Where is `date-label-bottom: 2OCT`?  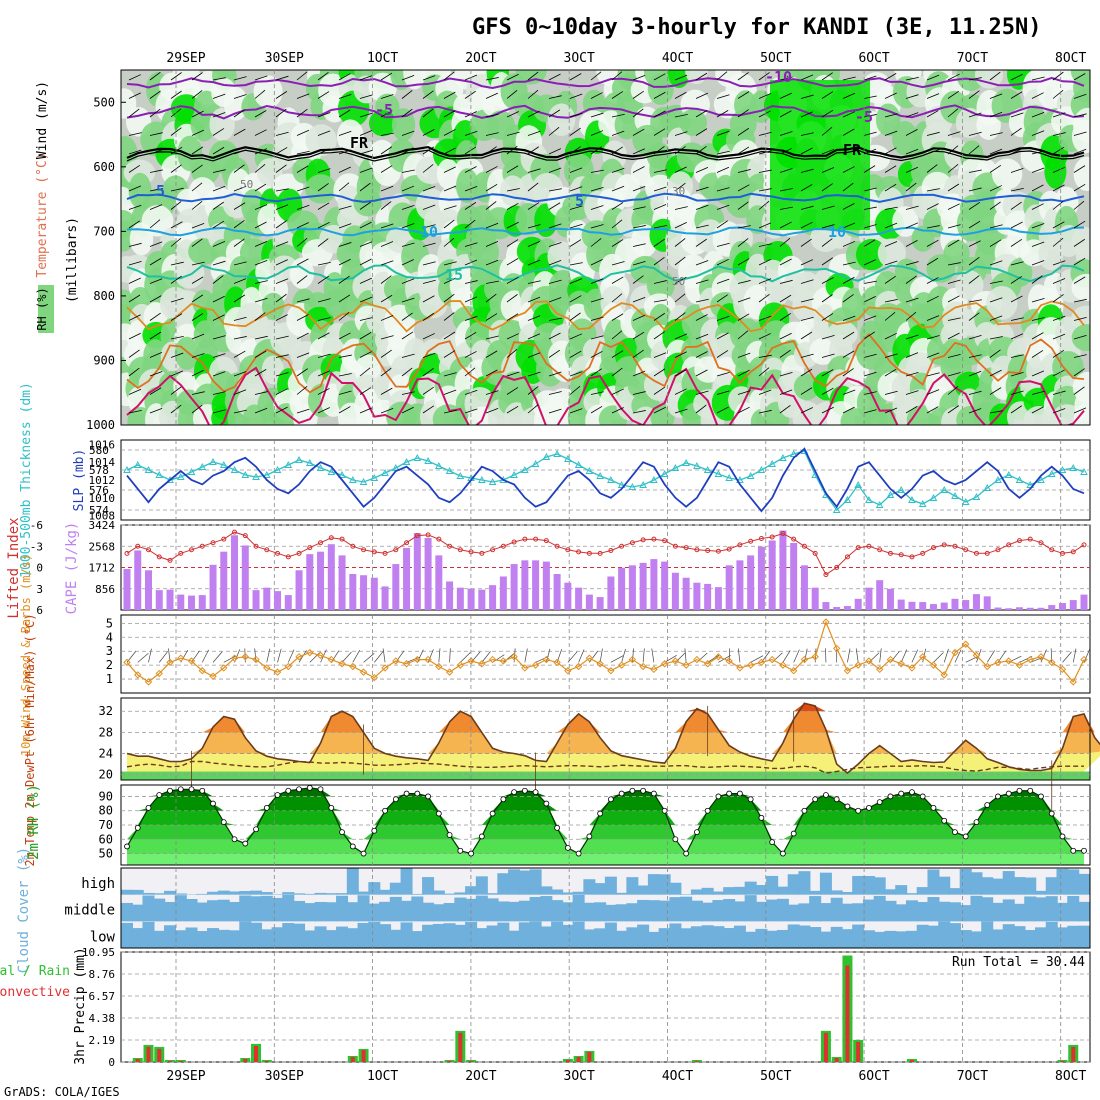 date-label-bottom: 2OCT is located at coordinates (480, 1076).